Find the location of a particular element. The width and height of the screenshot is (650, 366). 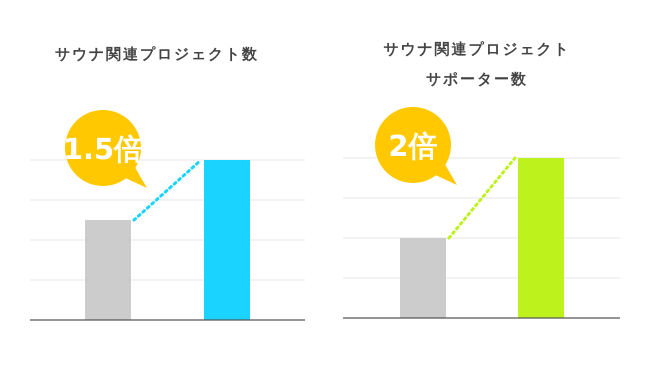

chart-title: サウナ関連プロジェクトサポーター数 is located at coordinates (477, 64).